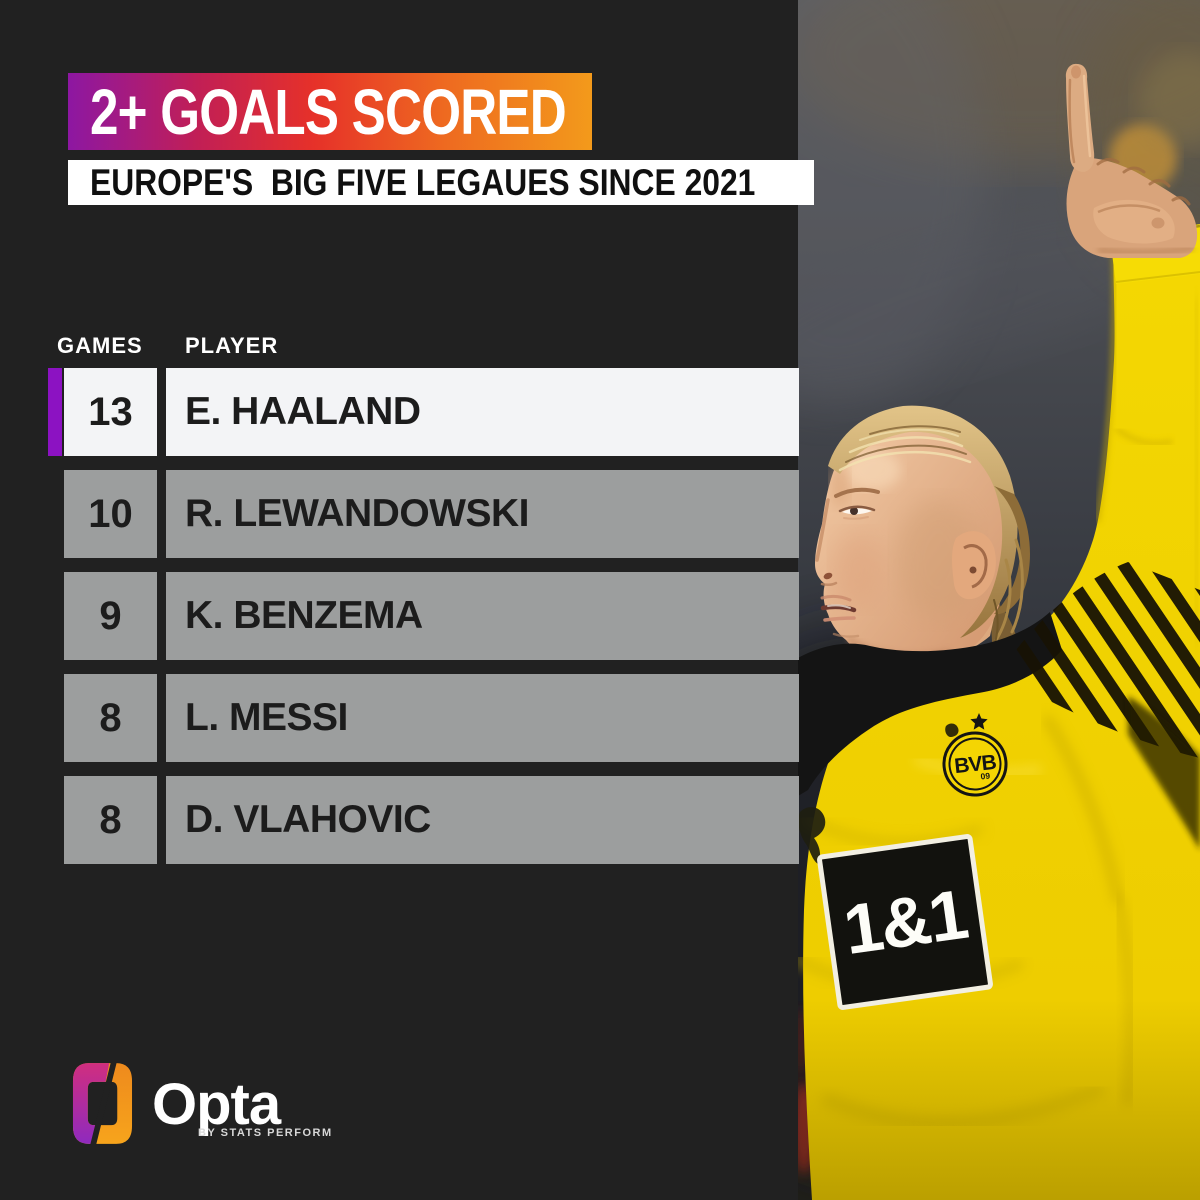 This screenshot has height=1200, width=1200. What do you see at coordinates (1134, 221) in the screenshot?
I see `thumb` at bounding box center [1134, 221].